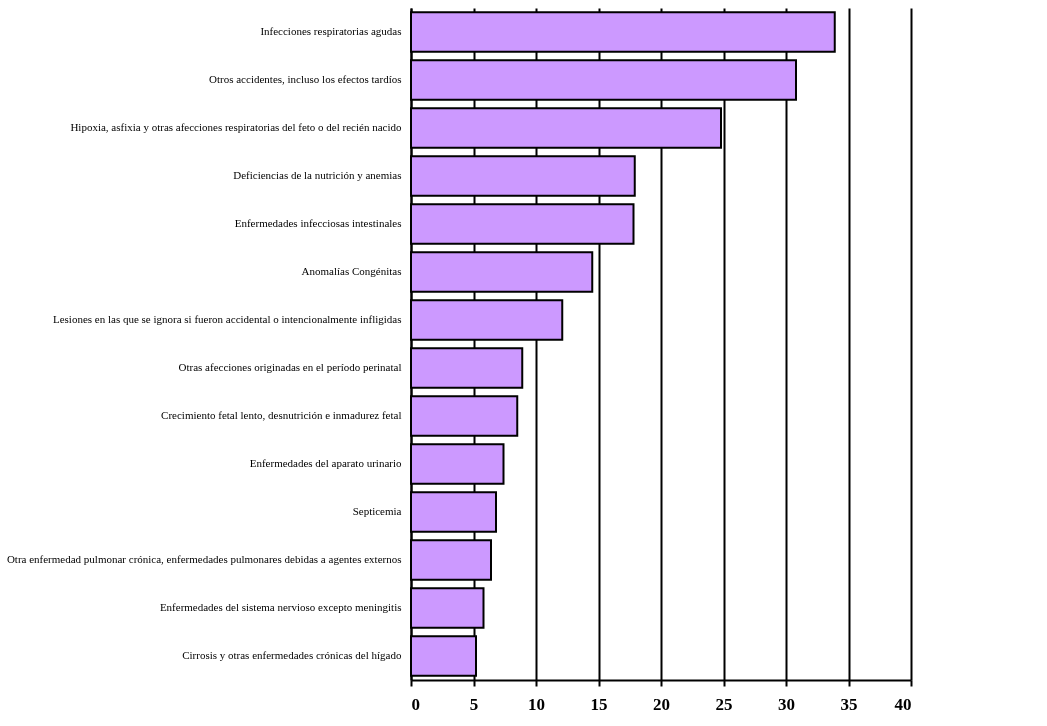 This screenshot has height=726, width=1047. What do you see at coordinates (227, 319) in the screenshot?
I see `y-tick-label: Lesiones en las que se ignora si fueron accidental o intencionalmente infligidas` at bounding box center [227, 319].